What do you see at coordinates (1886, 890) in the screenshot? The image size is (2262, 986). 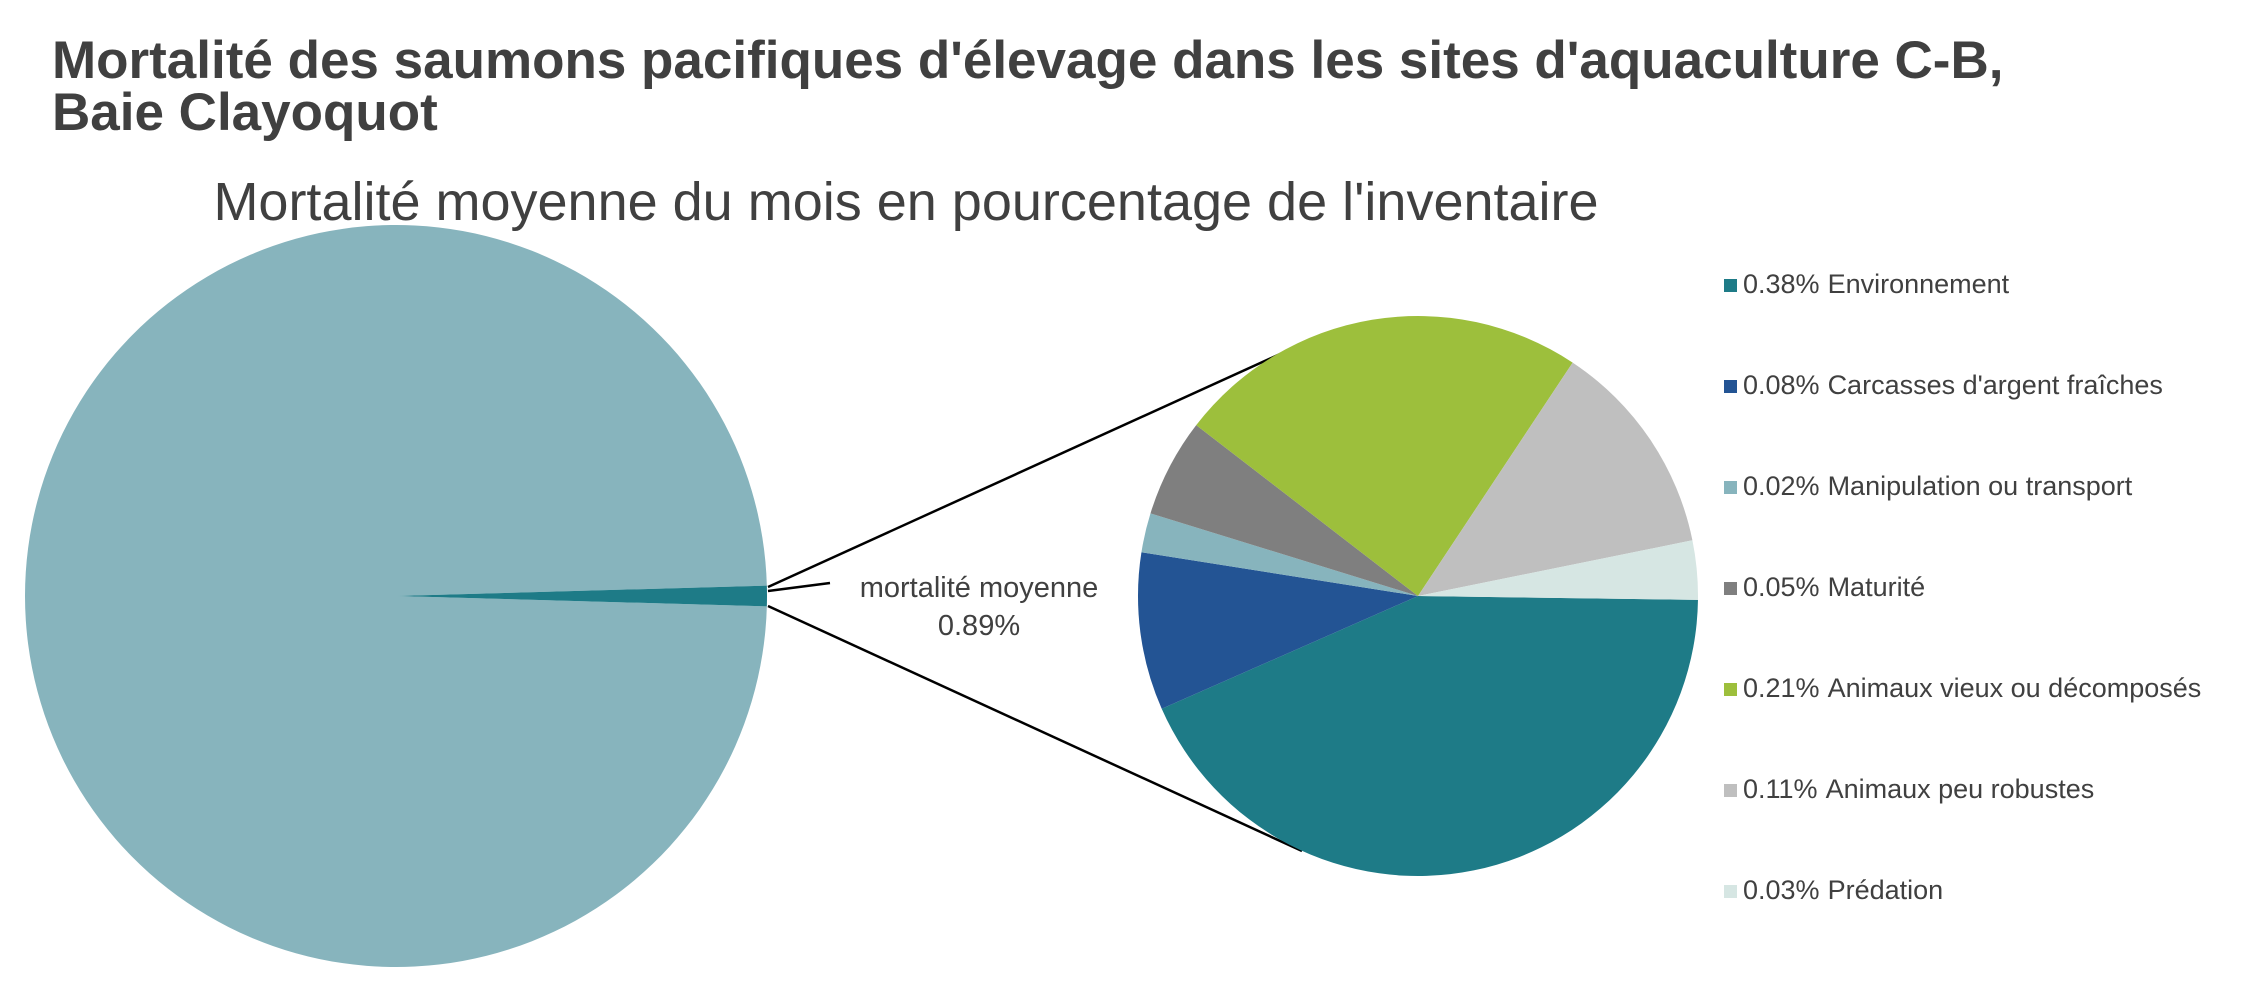 I see `legend-label: Prédation` at bounding box center [1886, 890].